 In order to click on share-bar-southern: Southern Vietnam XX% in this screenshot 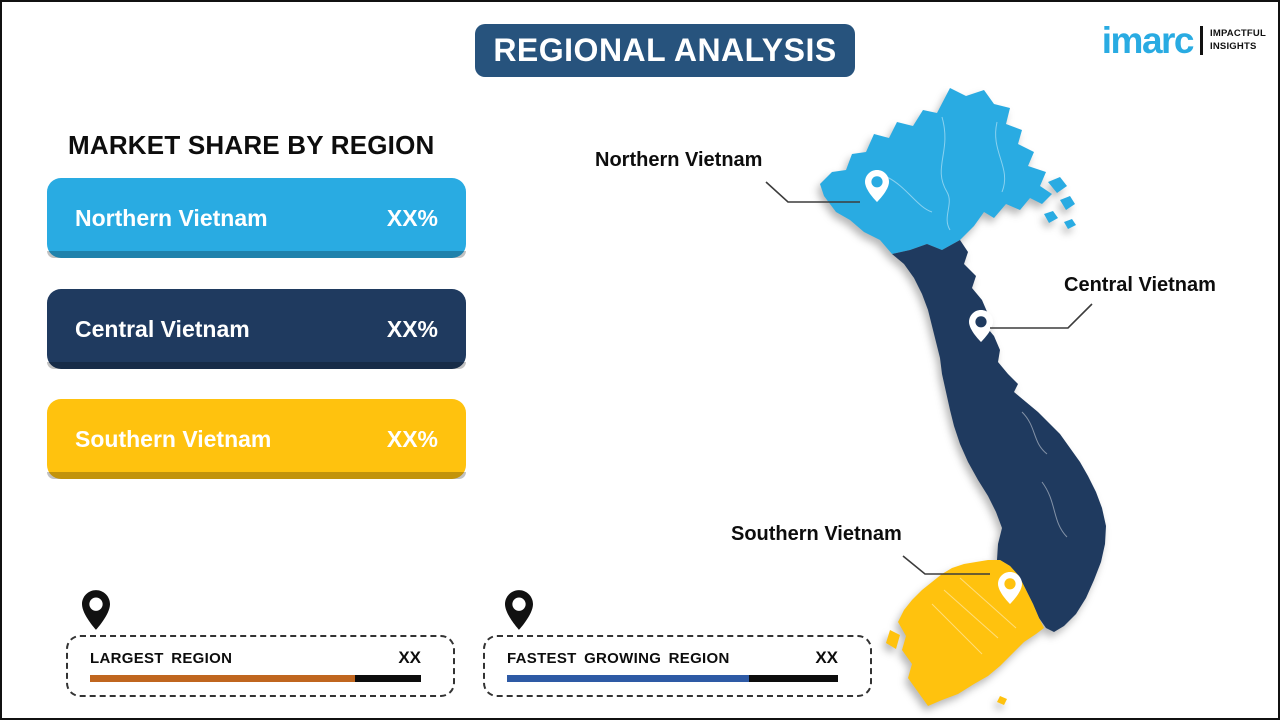, I will do `click(256, 439)`.